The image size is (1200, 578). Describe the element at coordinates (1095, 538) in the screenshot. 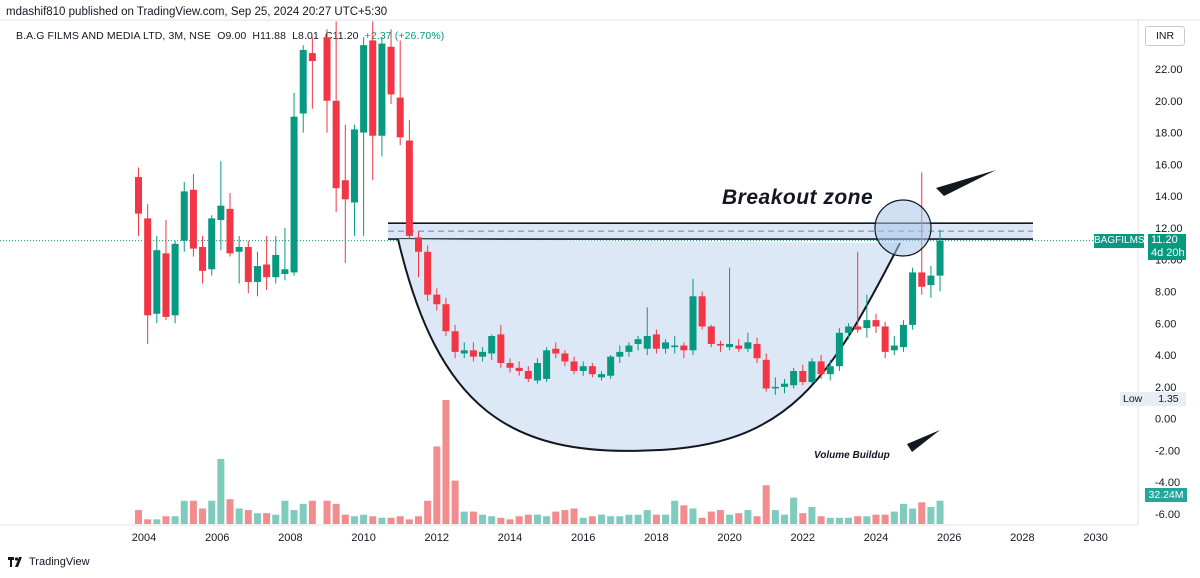

I see `x-tick-label: 2030` at that location.